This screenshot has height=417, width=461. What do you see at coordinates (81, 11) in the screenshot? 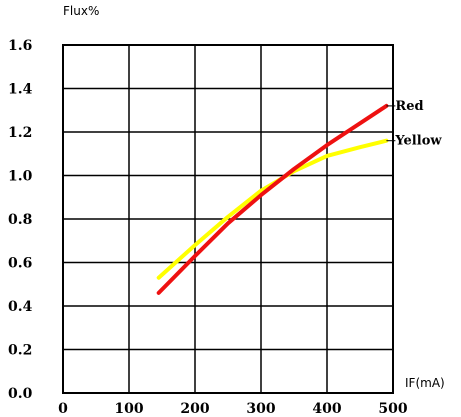
I see `y-axis-title: Flux%` at bounding box center [81, 11].